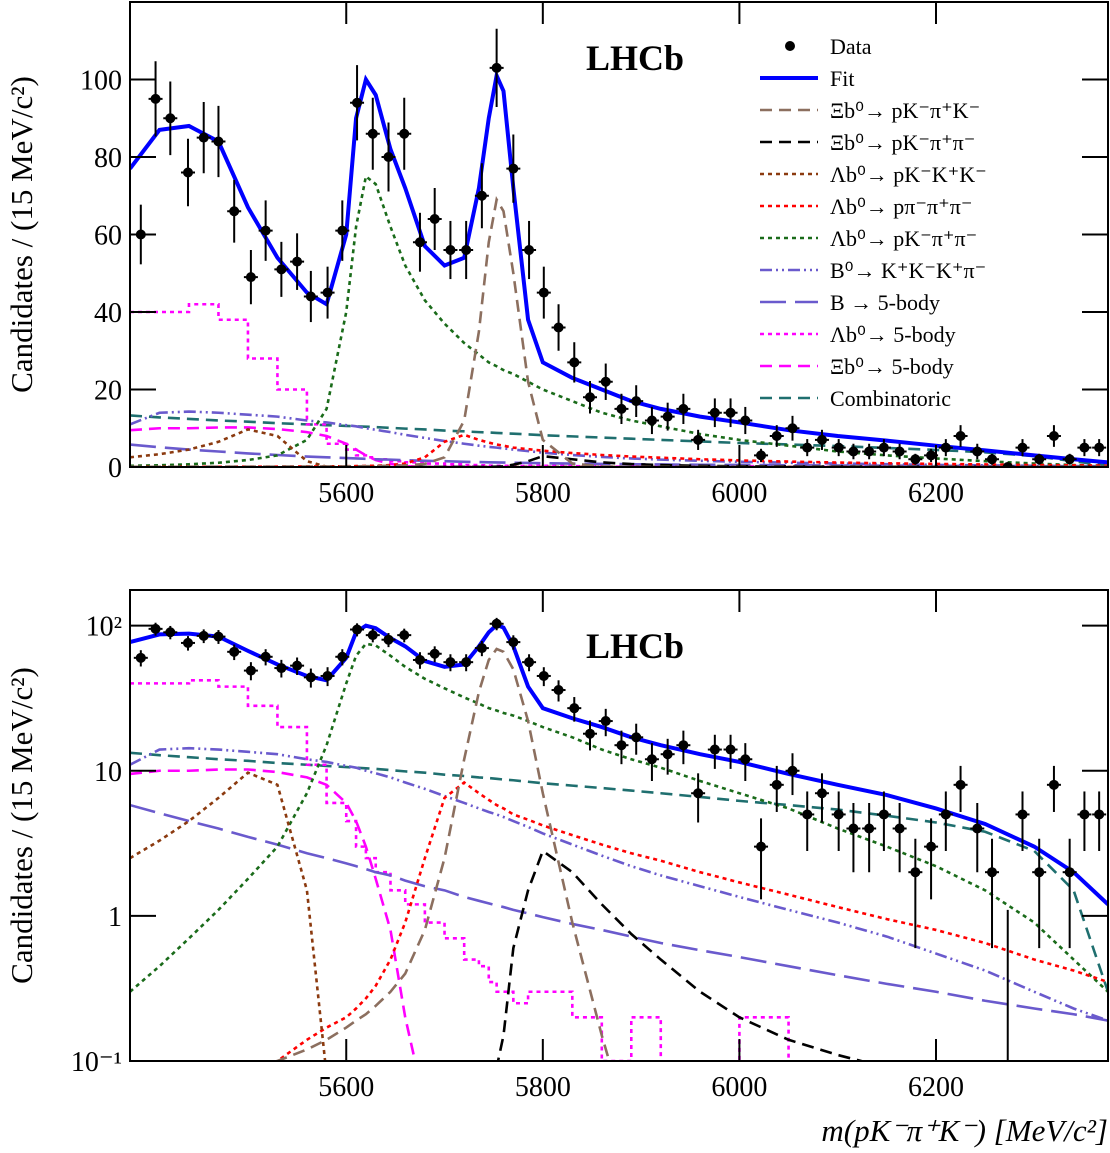 This screenshot has height=1153, width=1110. Describe the element at coordinates (108, 236) in the screenshot. I see `y-tick-label: 60` at that location.